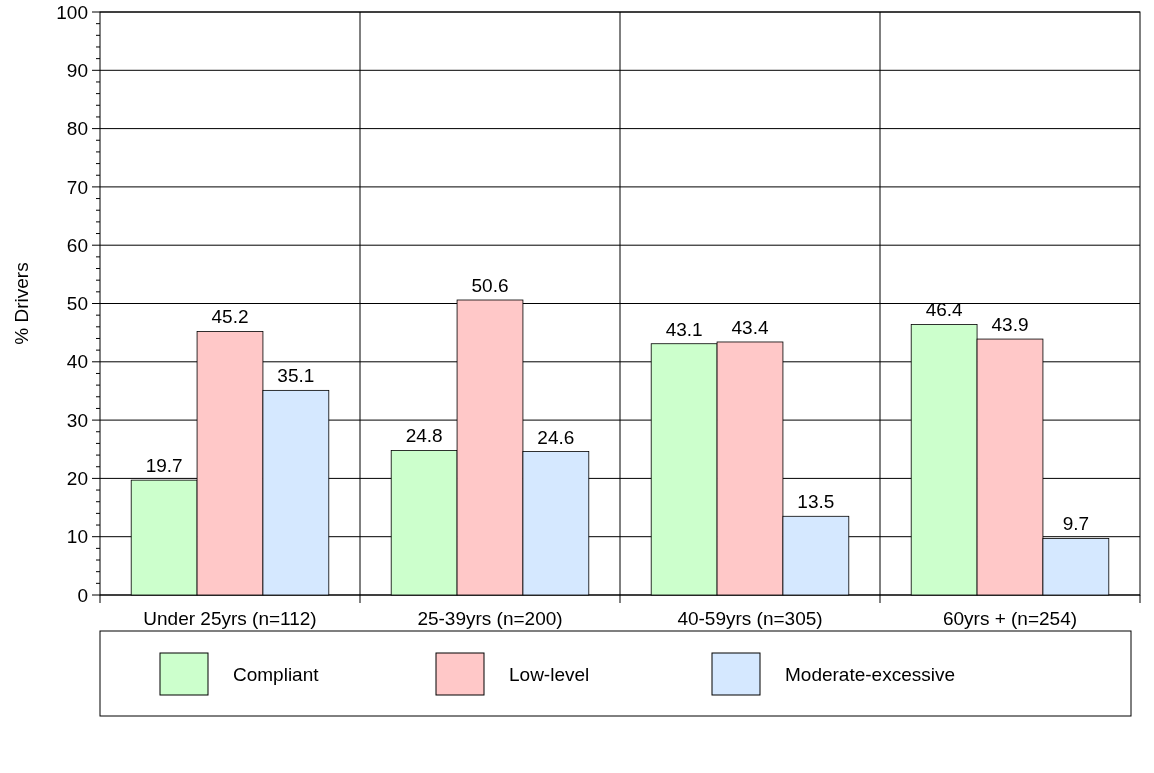 The width and height of the screenshot is (1154, 773). What do you see at coordinates (82, 595) in the screenshot?
I see `y-tick-label: 0` at bounding box center [82, 595].